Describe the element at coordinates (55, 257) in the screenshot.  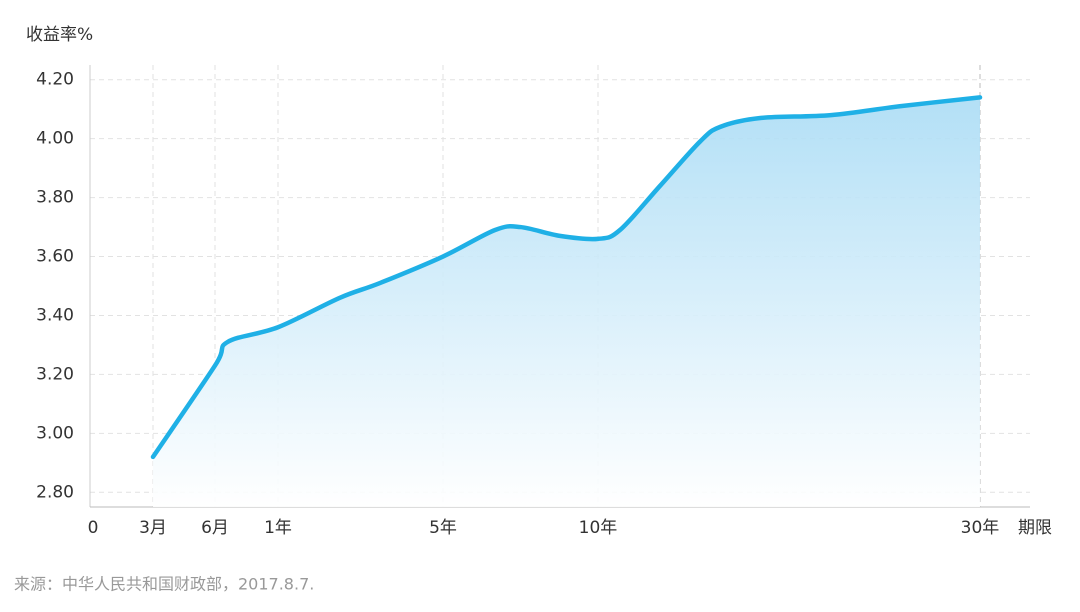
I see `y-tick-label: 3.60` at that location.